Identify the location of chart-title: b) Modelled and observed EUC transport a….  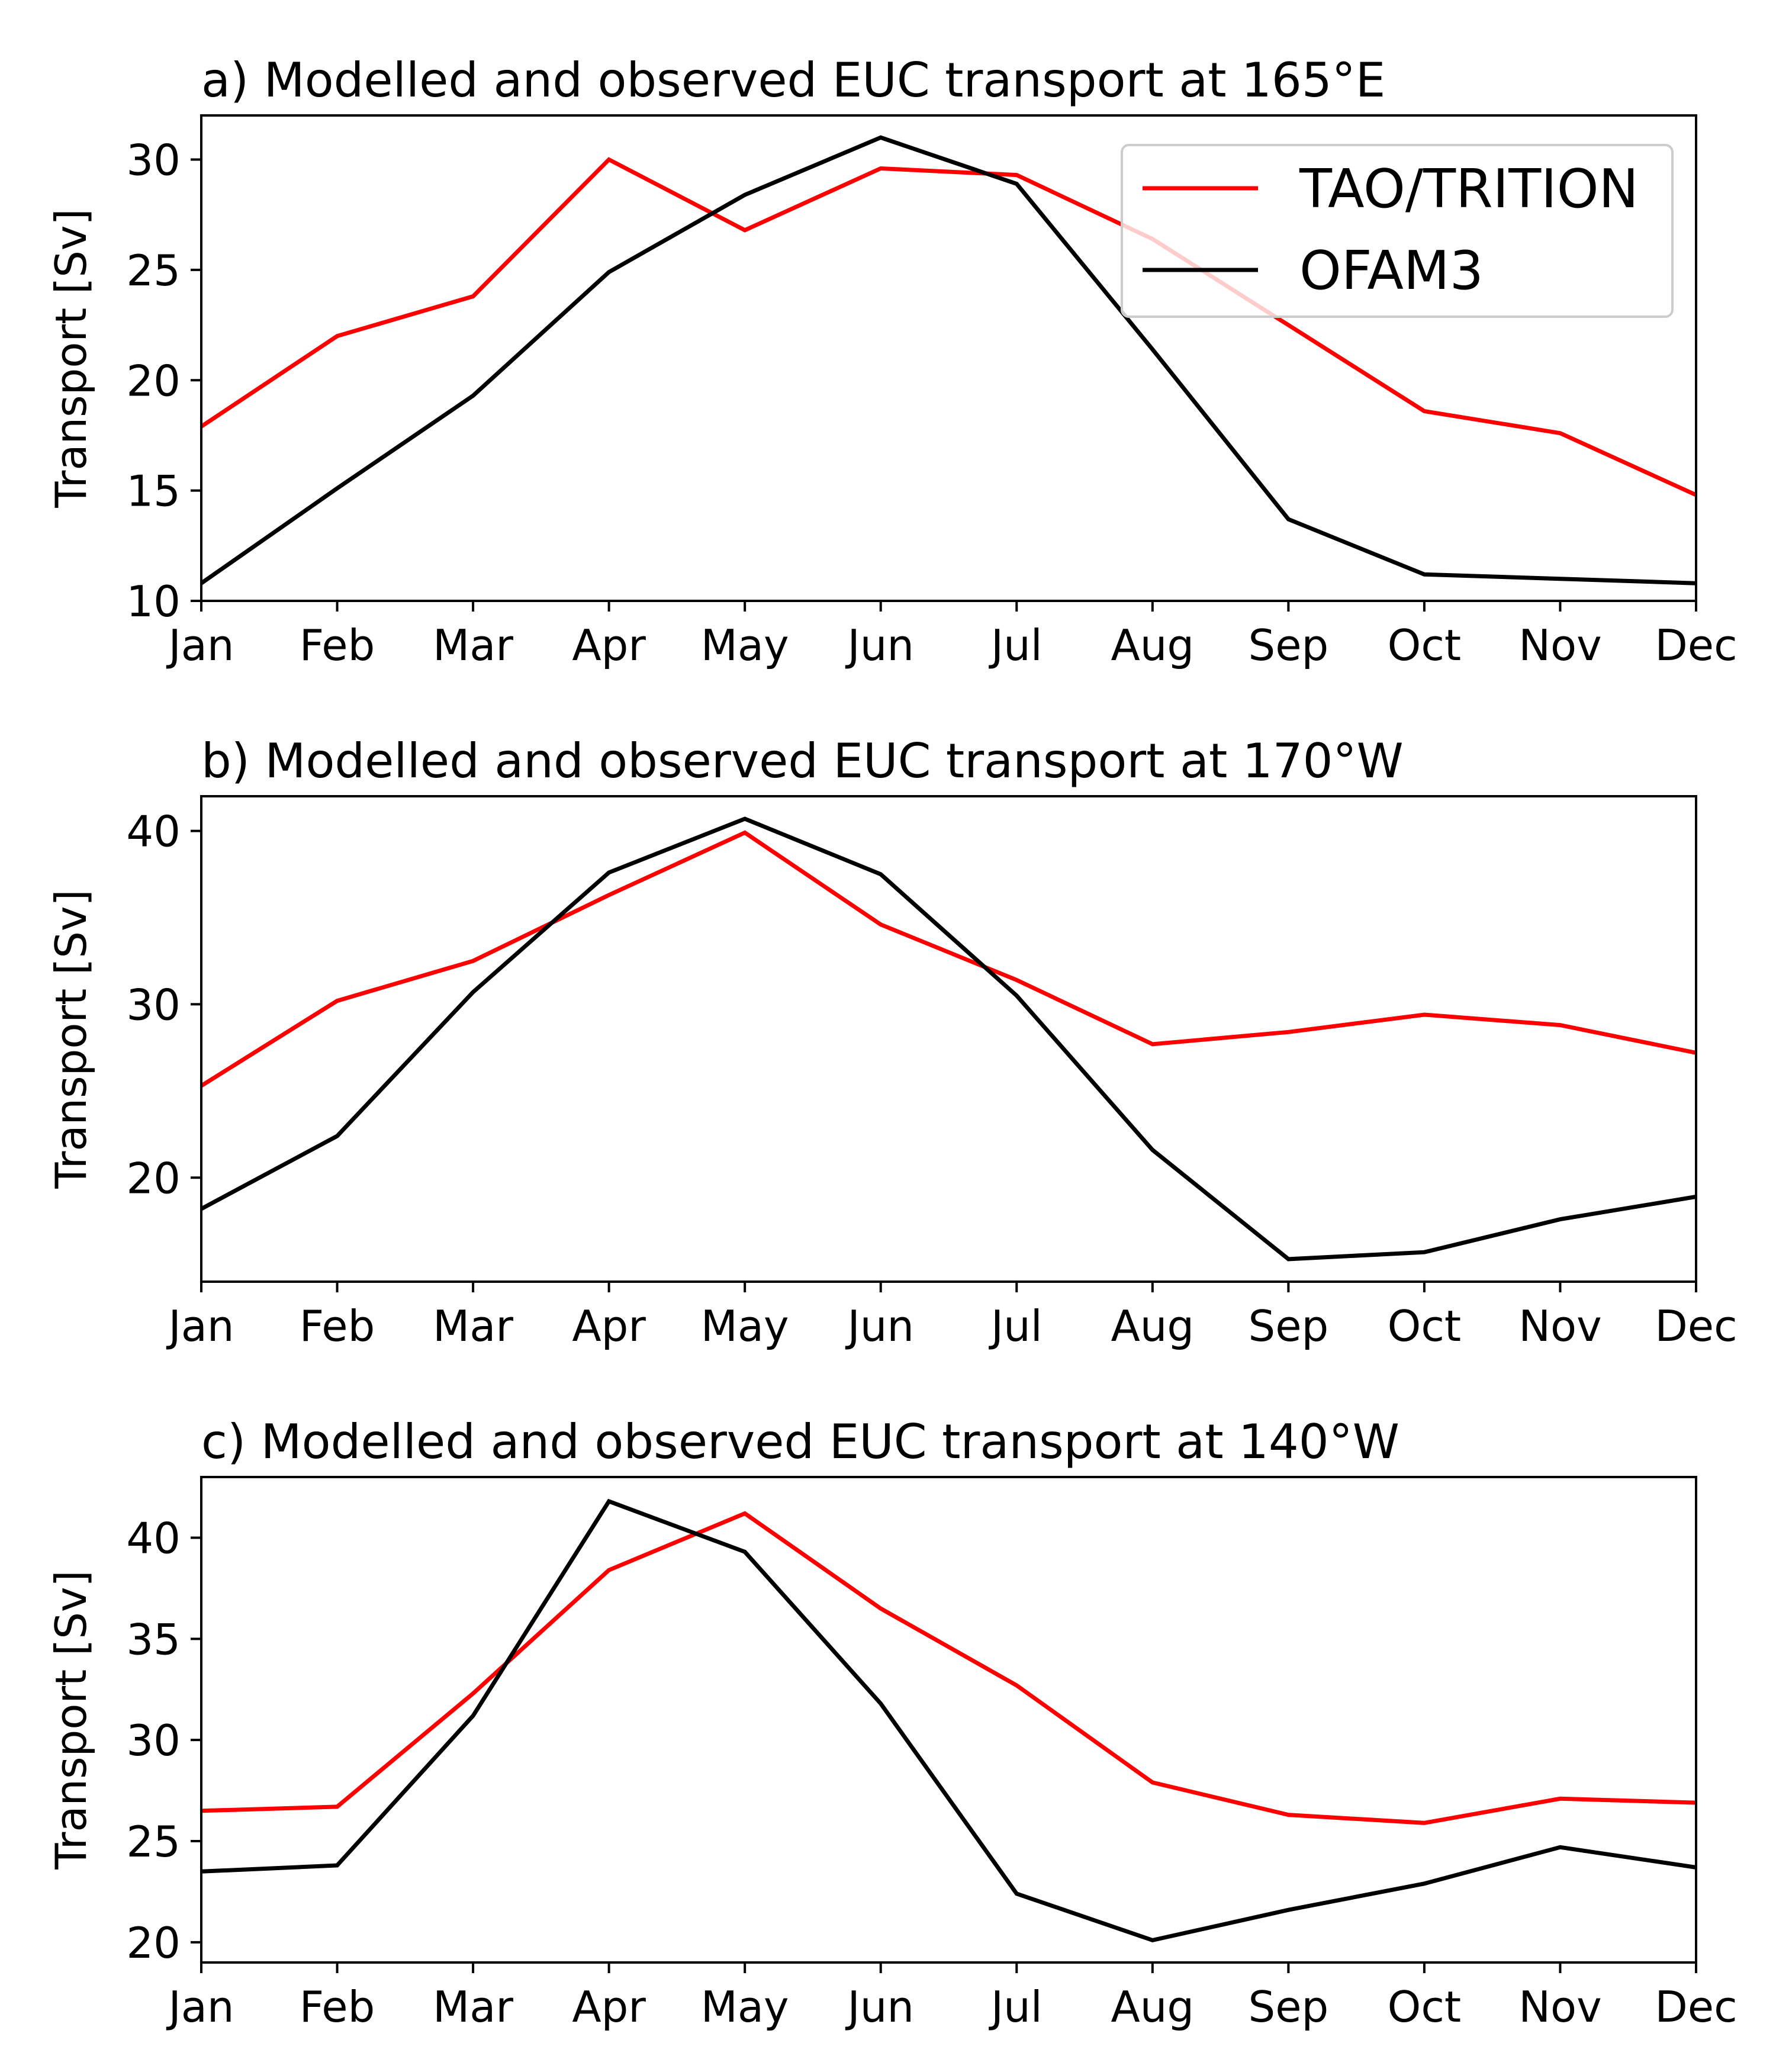
(802, 761).